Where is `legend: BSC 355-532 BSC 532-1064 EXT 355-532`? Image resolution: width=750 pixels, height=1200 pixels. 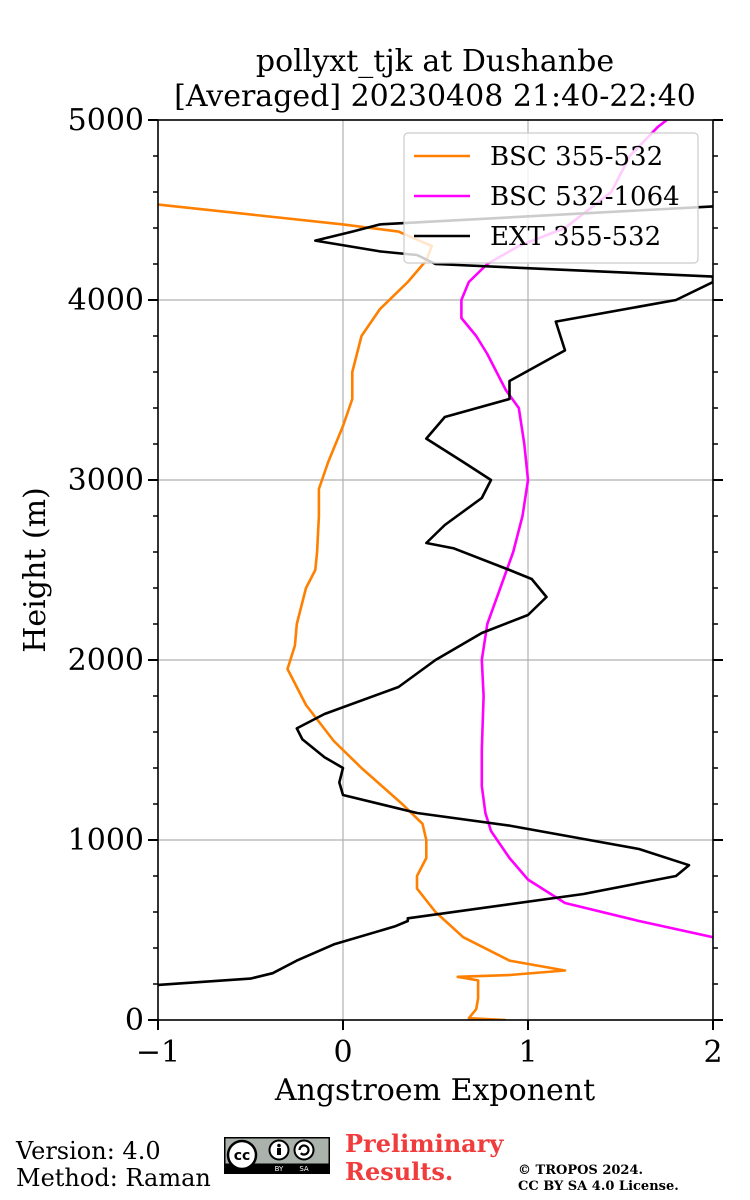
legend: BSC 355-532 BSC 532-1064 EXT 355-532 is located at coordinates (551, 198).